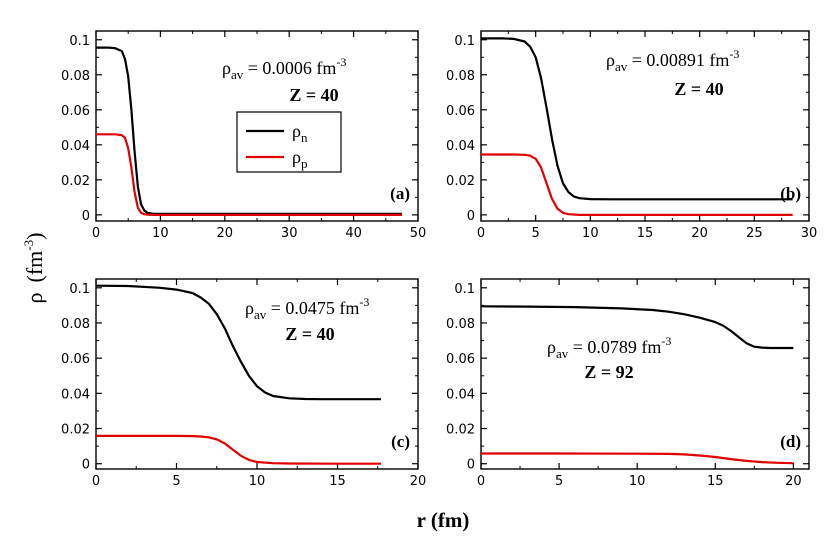 The height and width of the screenshot is (554, 830). Describe the element at coordinates (289, 142) in the screenshot. I see `legend-box` at that location.